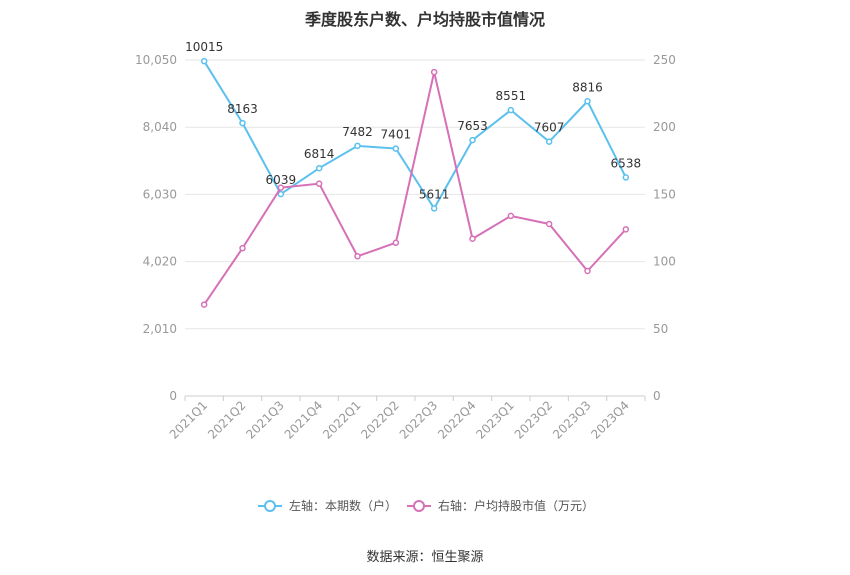 This screenshot has width=850, height=575. What do you see at coordinates (572, 420) in the screenshot?
I see `x-tick-label: 2023Q3` at bounding box center [572, 420].